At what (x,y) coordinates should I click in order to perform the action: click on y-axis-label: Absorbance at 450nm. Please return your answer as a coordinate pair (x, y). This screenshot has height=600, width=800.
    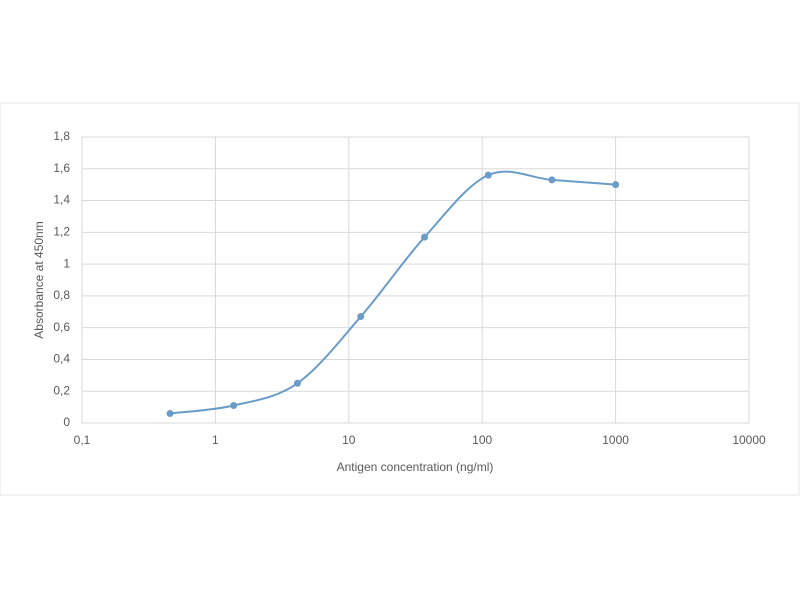
    Looking at the image, I should click on (39, 279).